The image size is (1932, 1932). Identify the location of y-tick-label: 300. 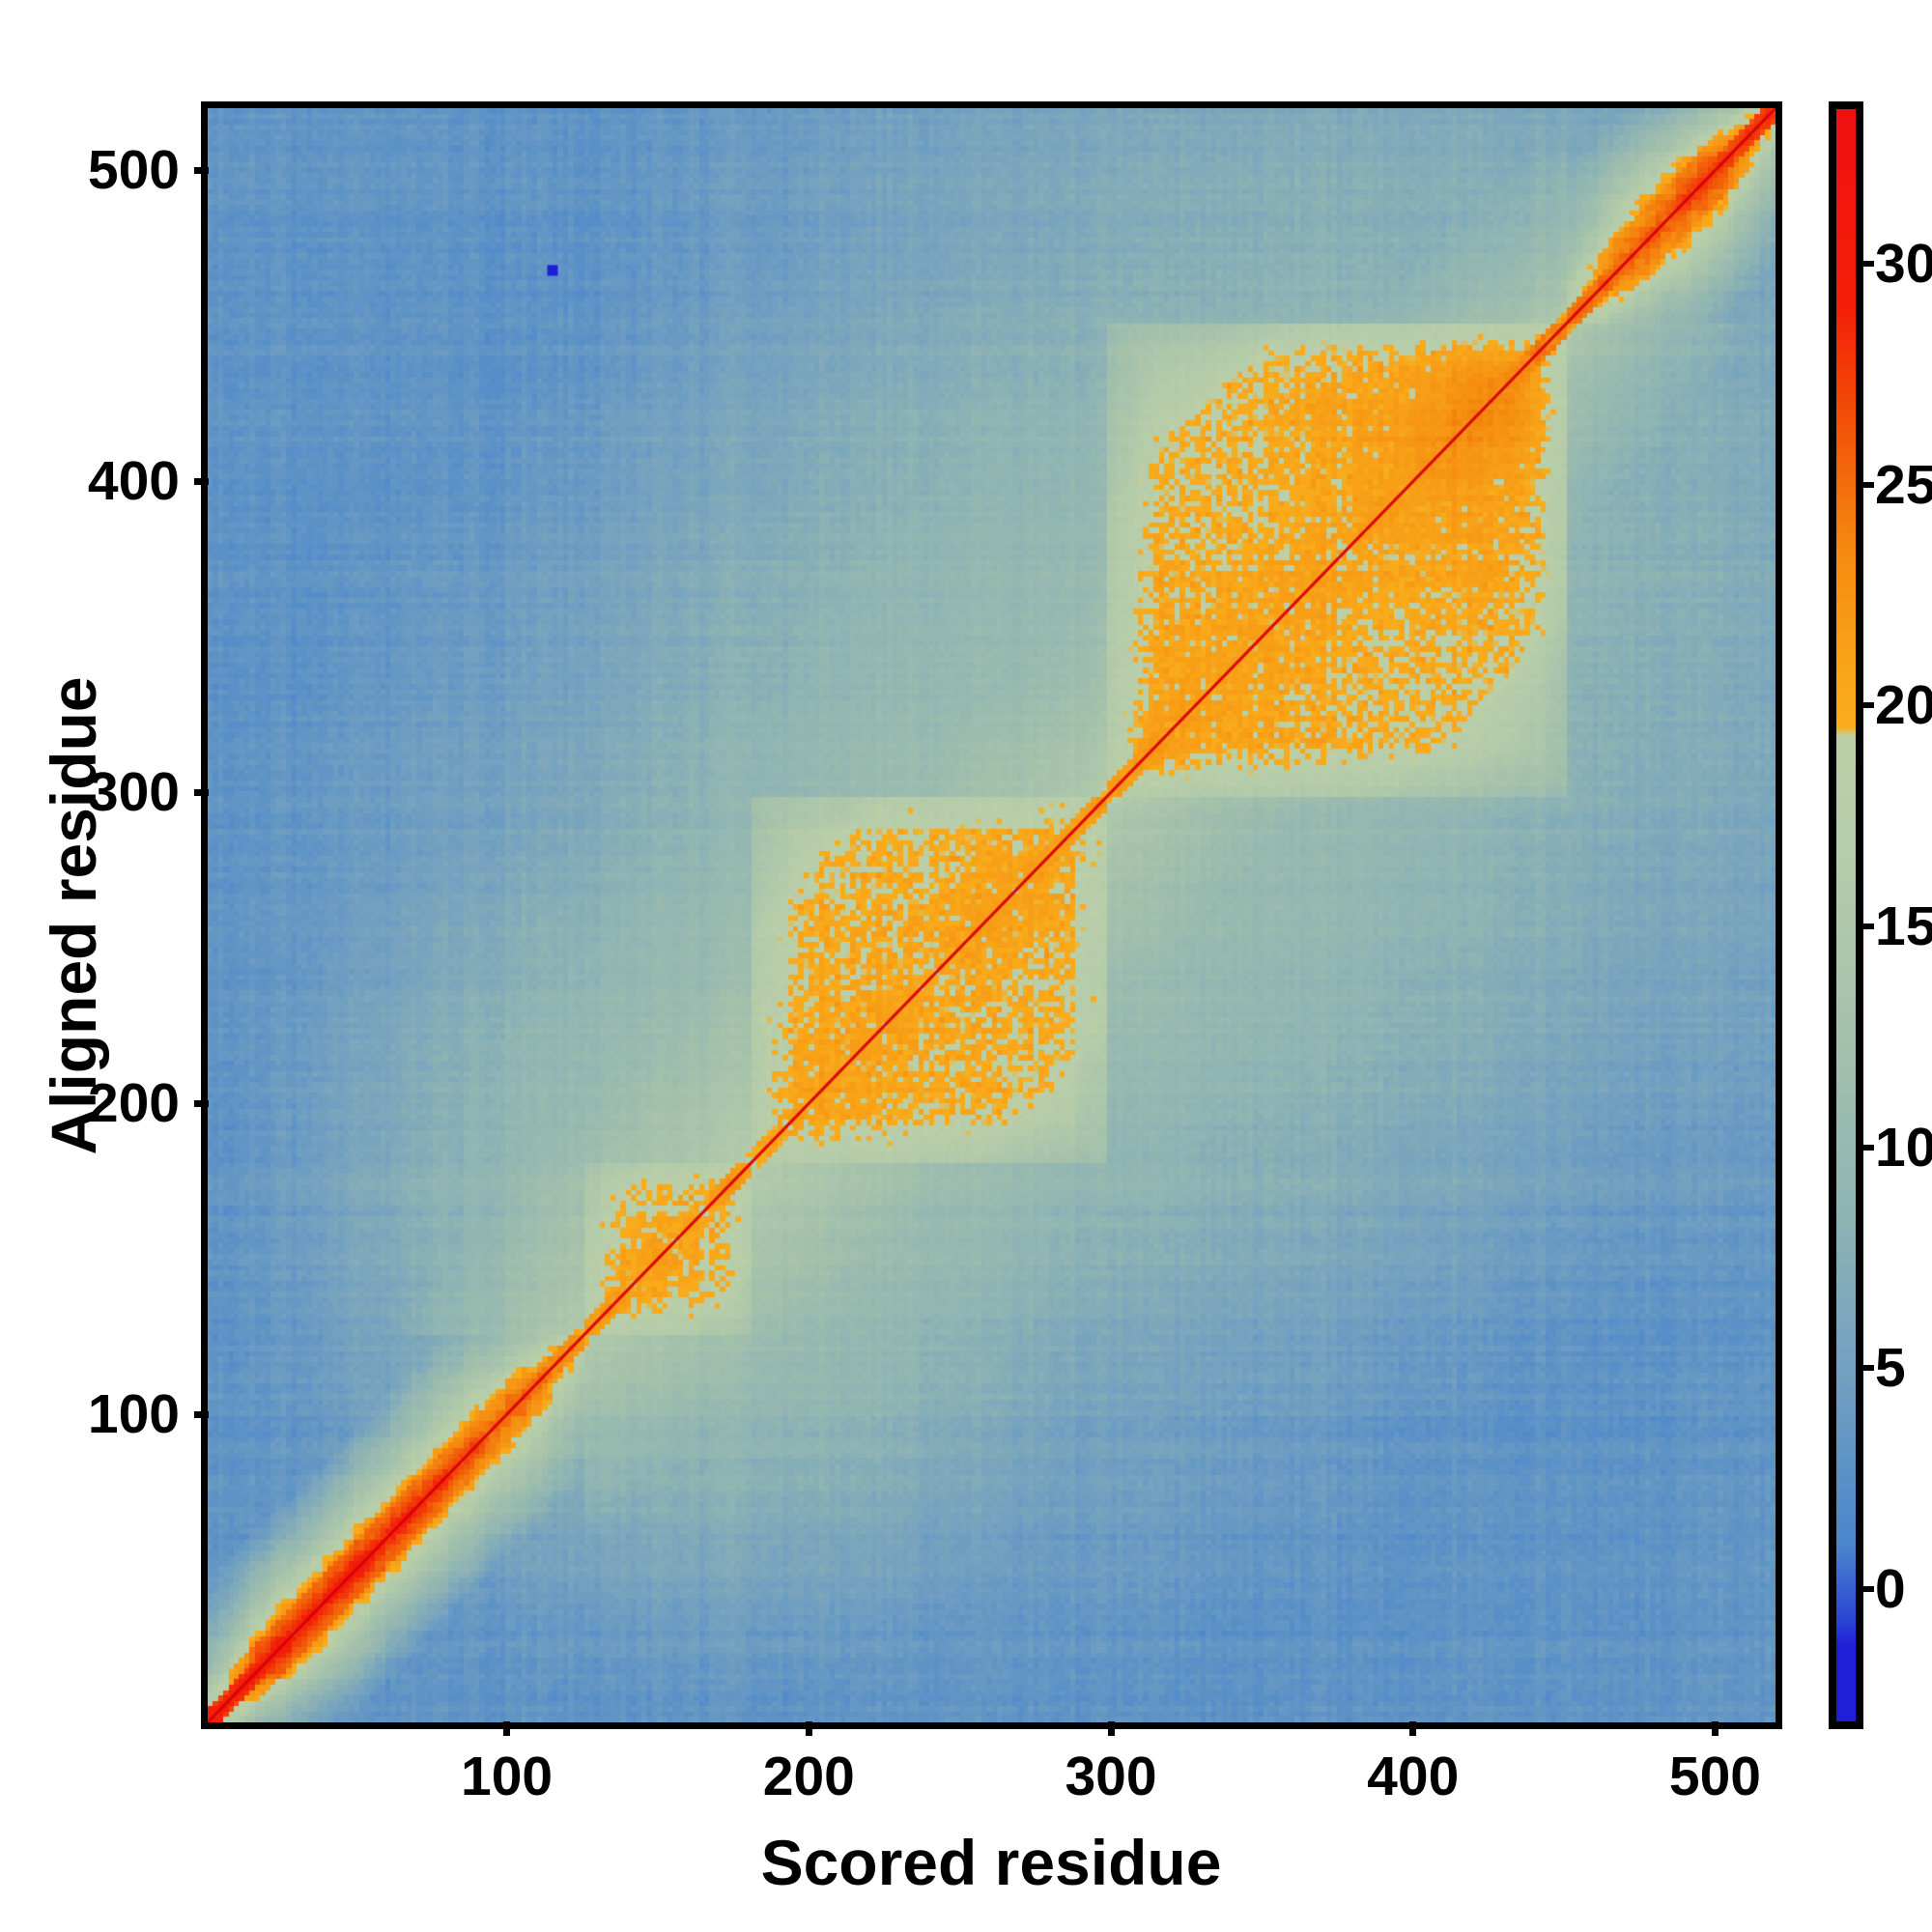
(133, 792).